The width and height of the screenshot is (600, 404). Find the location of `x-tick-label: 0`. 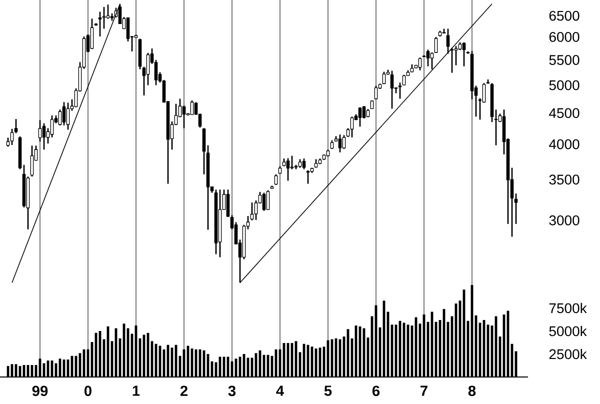

x-tick-label: 0 is located at coordinates (88, 391).